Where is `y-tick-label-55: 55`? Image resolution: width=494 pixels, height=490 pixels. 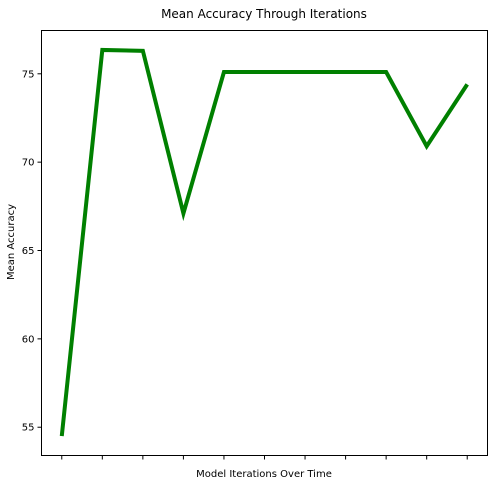 y-tick-label-55: 55 is located at coordinates (28, 428).